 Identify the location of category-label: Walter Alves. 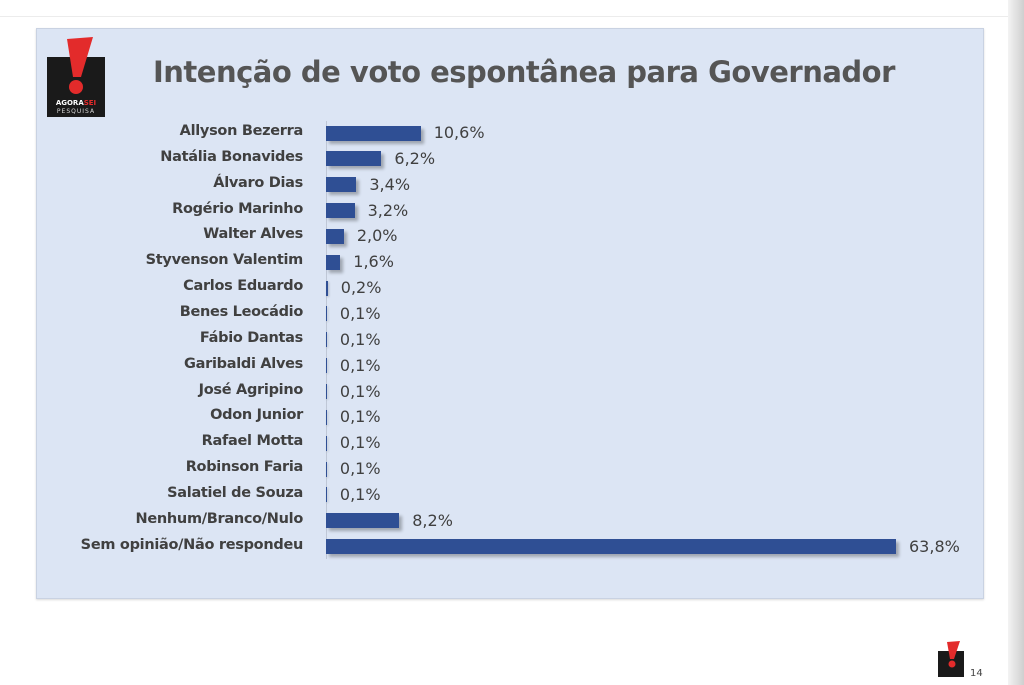
(253, 234).